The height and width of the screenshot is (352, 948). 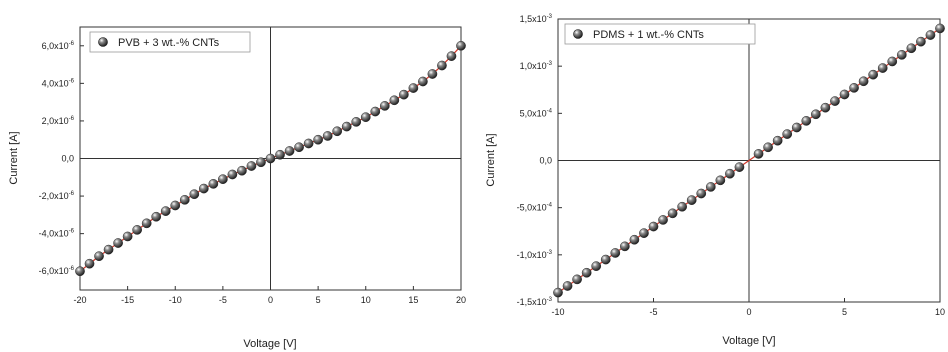 I want to click on legend-label-left: PVB + 3 wt.-% CNTs, so click(x=169, y=43).